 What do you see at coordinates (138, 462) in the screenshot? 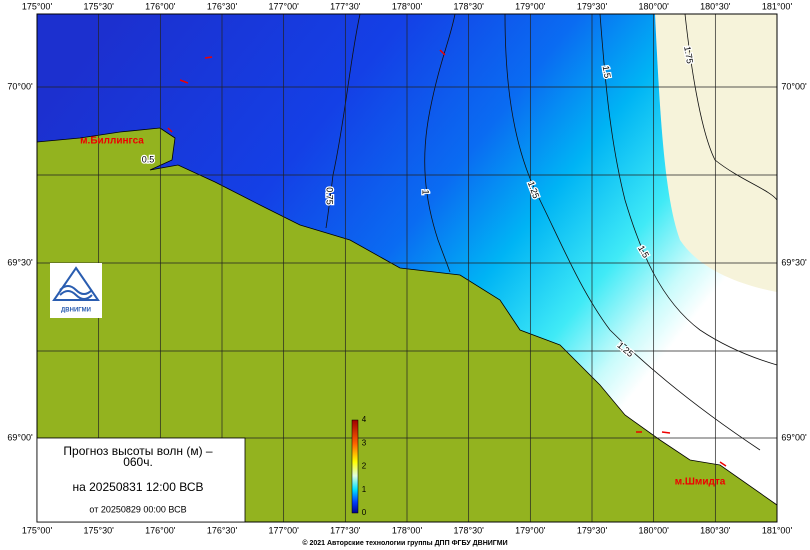
I see `legend-lead: 060ч.` at bounding box center [138, 462].